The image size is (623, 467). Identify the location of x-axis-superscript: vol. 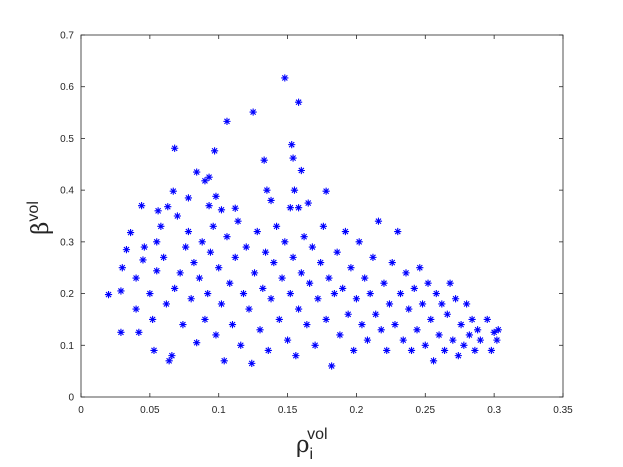
(317, 434).